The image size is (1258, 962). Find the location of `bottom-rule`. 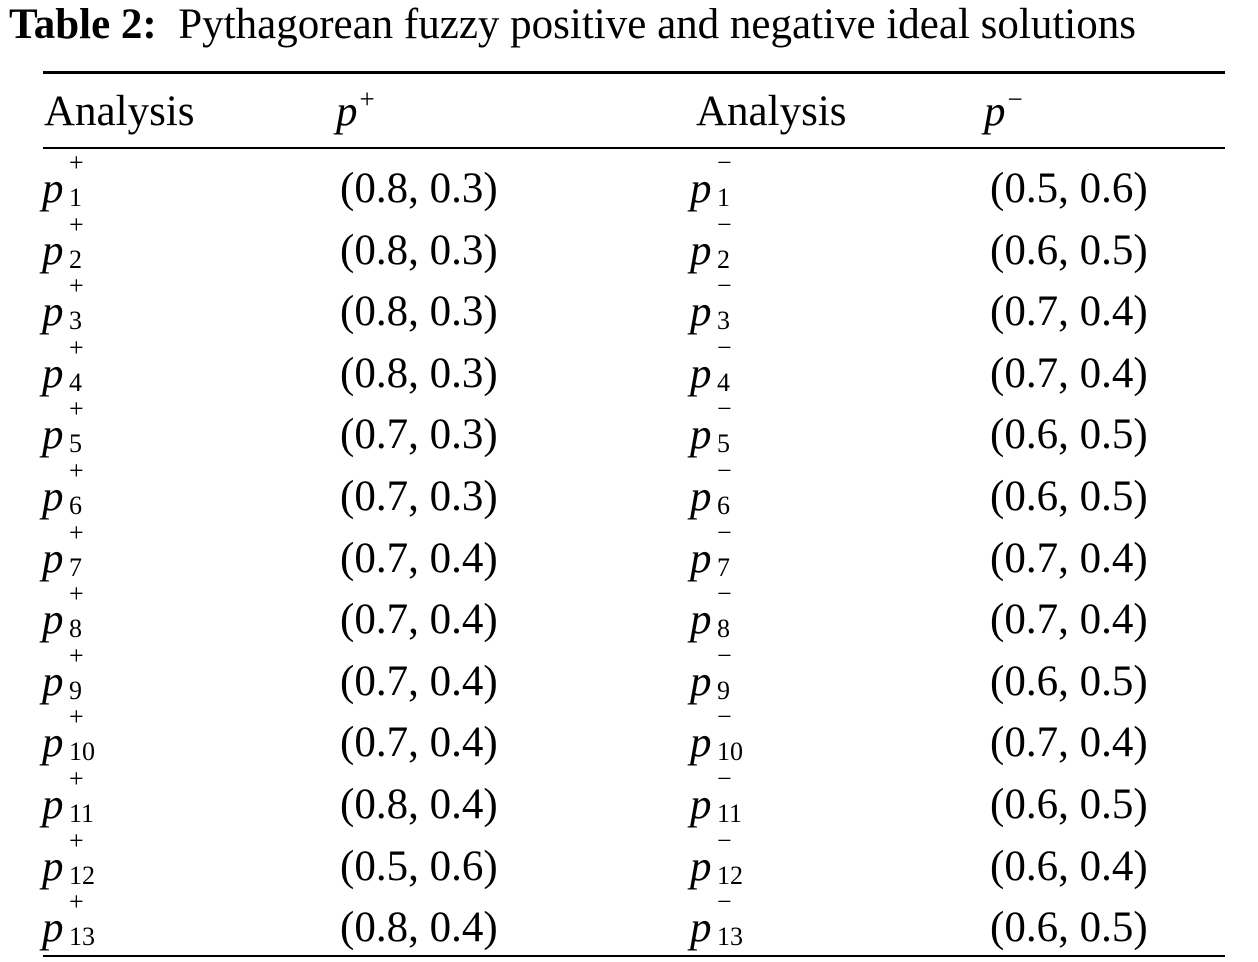

bottom-rule is located at coordinates (634, 956).